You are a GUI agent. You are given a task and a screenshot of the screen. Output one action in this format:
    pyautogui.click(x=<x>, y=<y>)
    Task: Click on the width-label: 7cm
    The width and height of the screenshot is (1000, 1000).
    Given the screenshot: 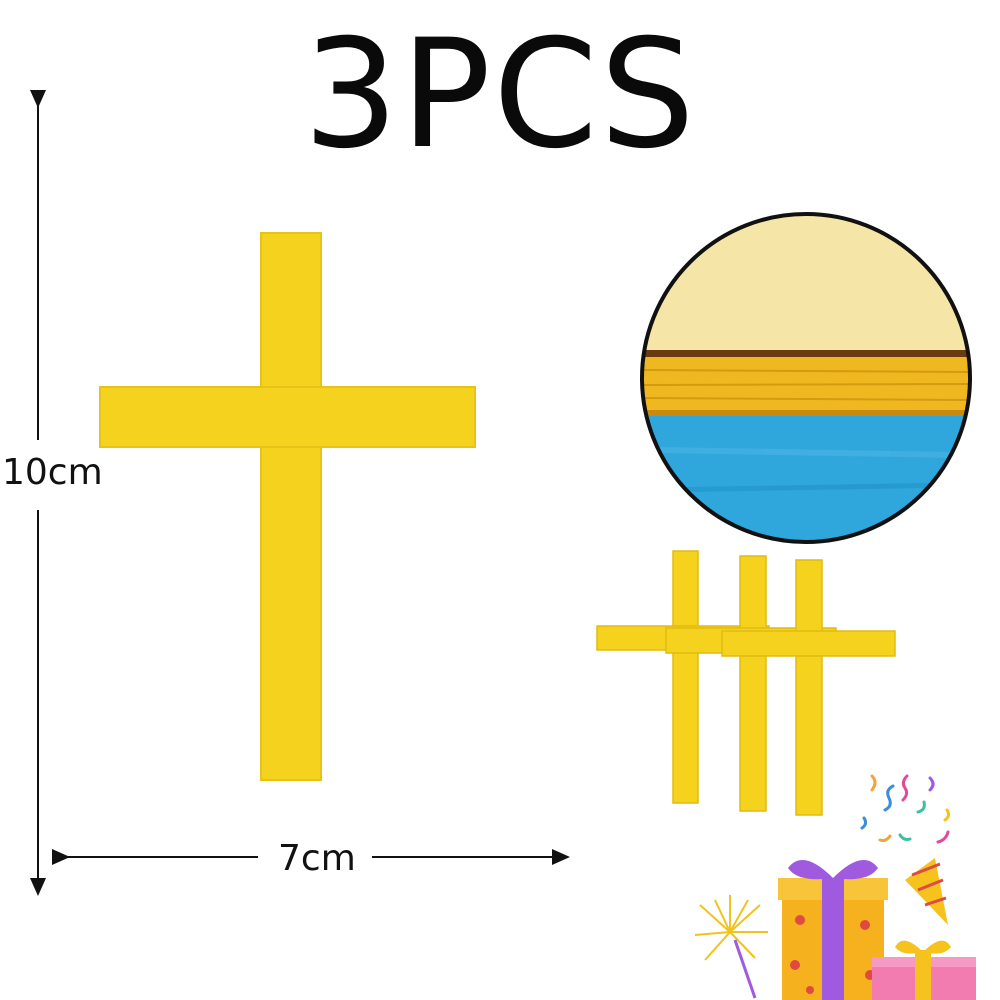 What is the action you would take?
    pyautogui.click(x=317, y=858)
    